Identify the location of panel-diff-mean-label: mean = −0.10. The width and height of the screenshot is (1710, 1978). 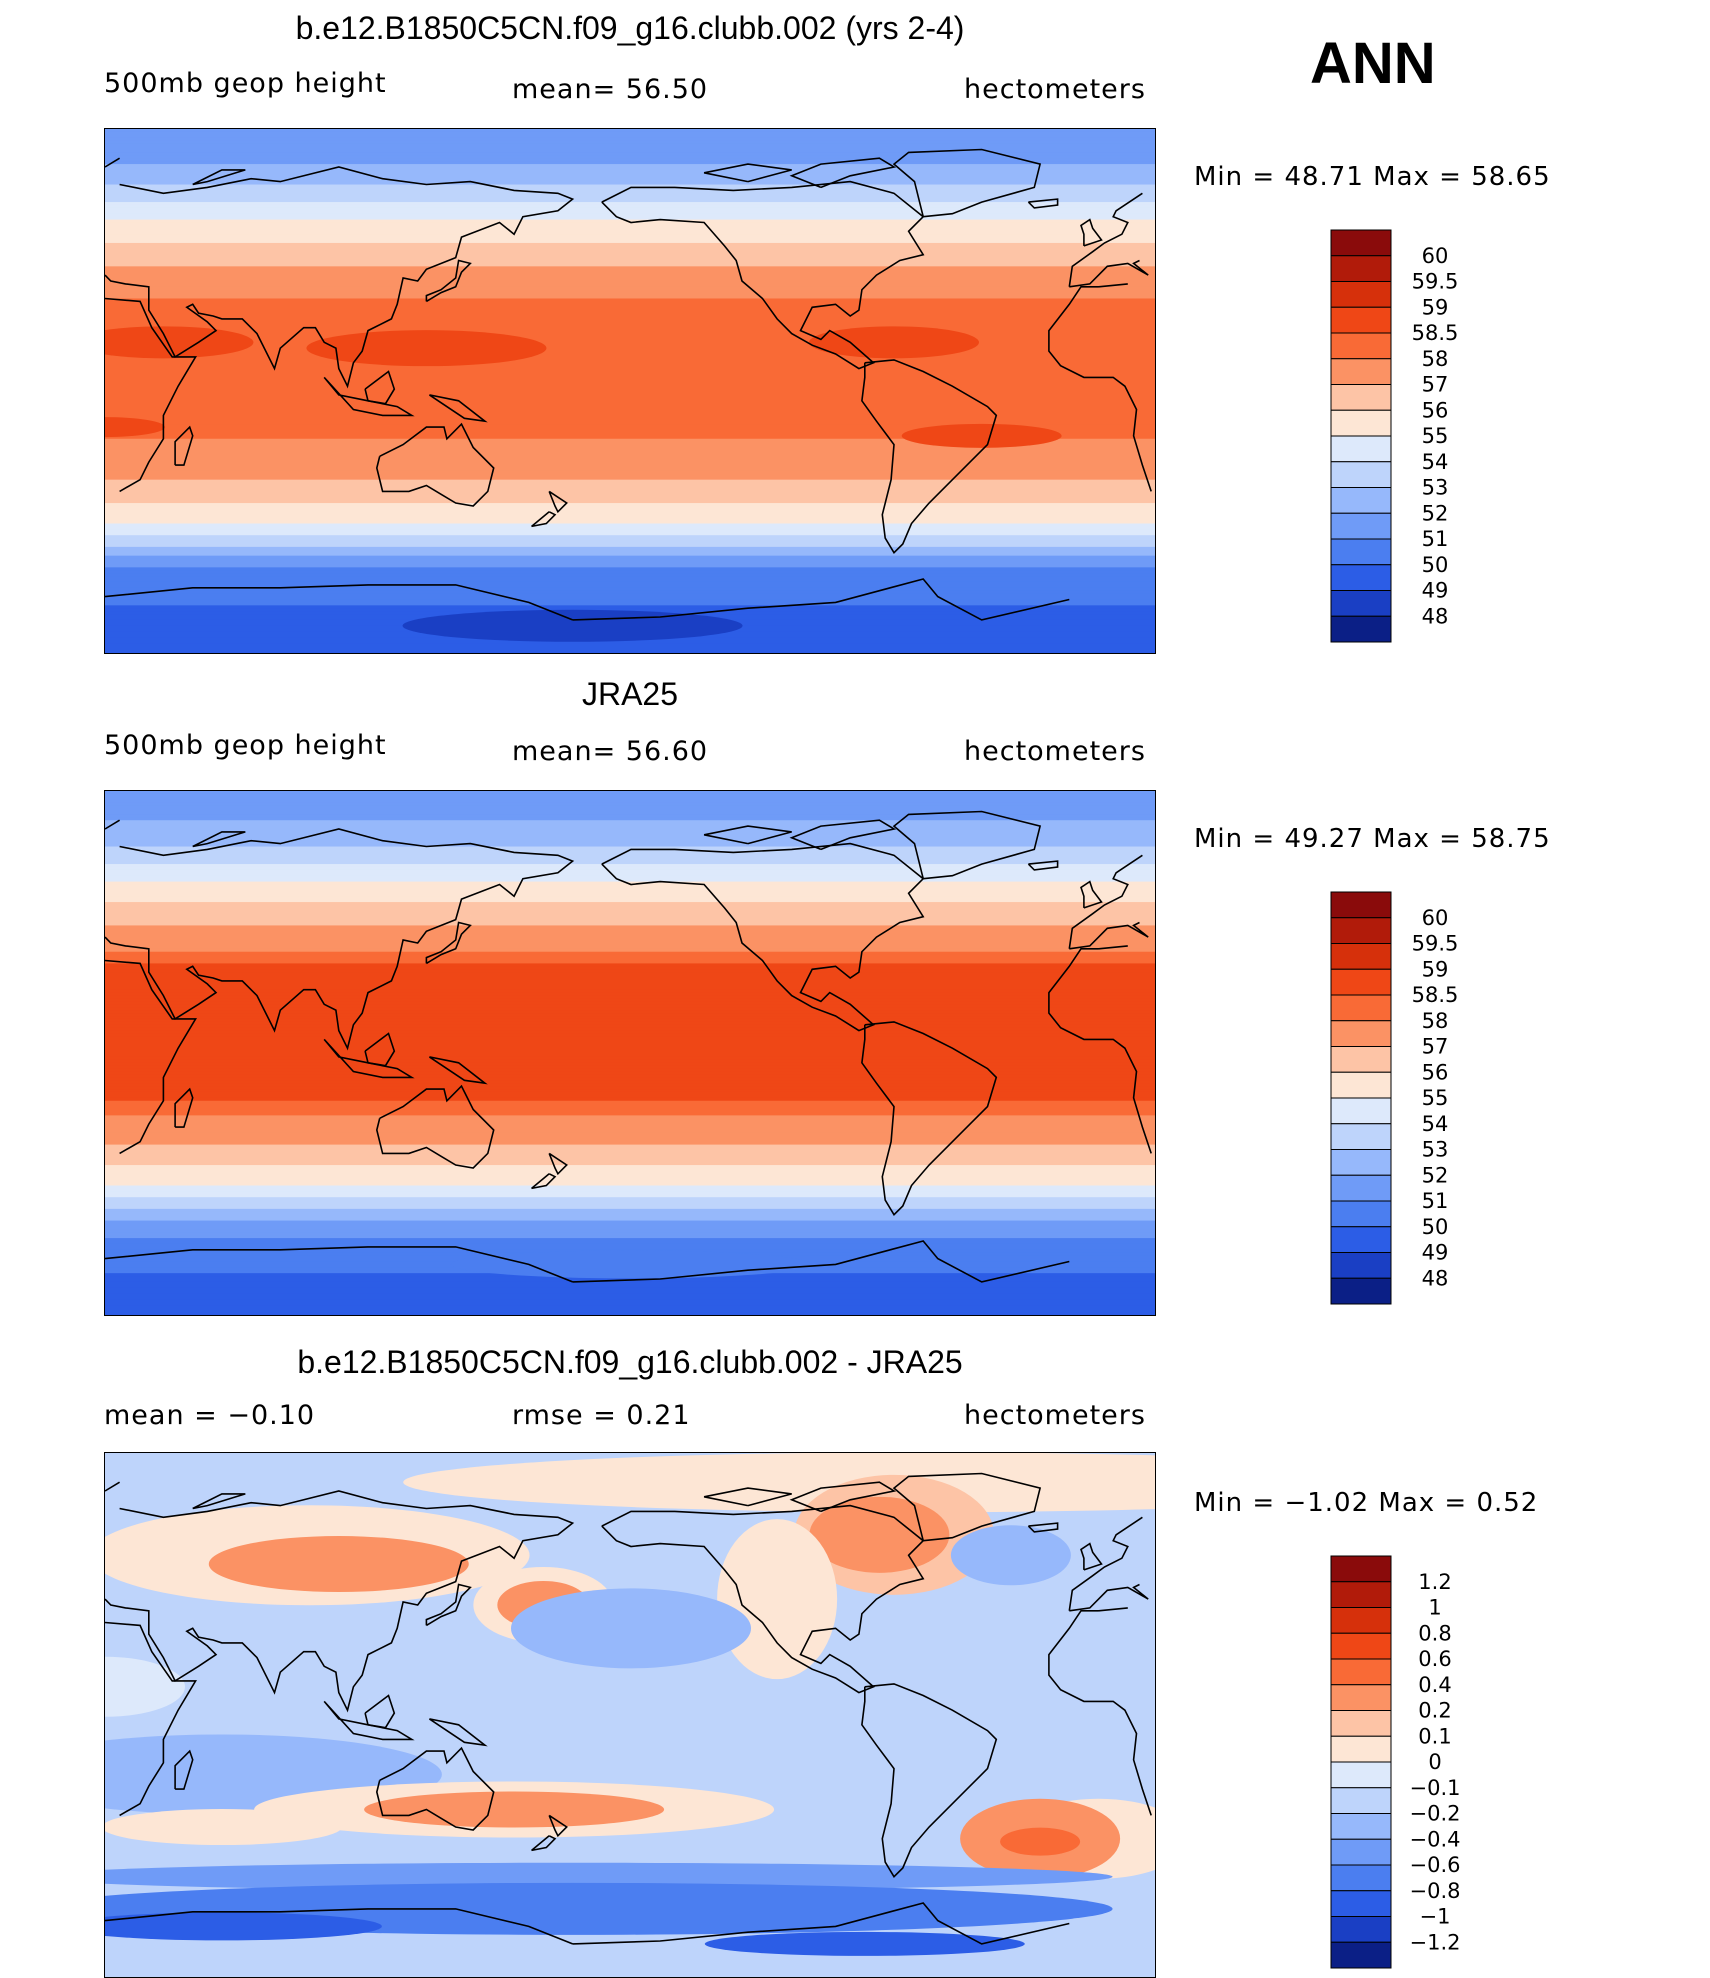
(210, 1415).